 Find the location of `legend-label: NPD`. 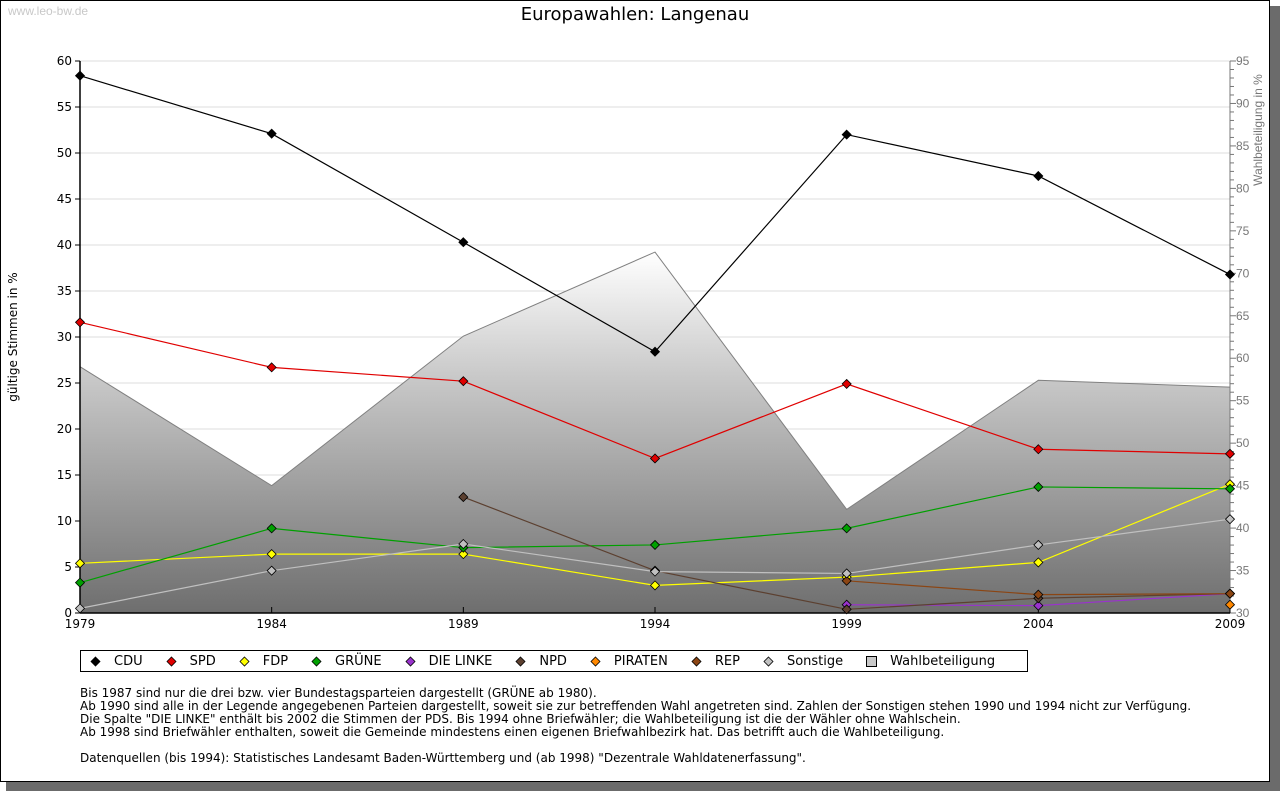

legend-label: NPD is located at coordinates (553, 661).